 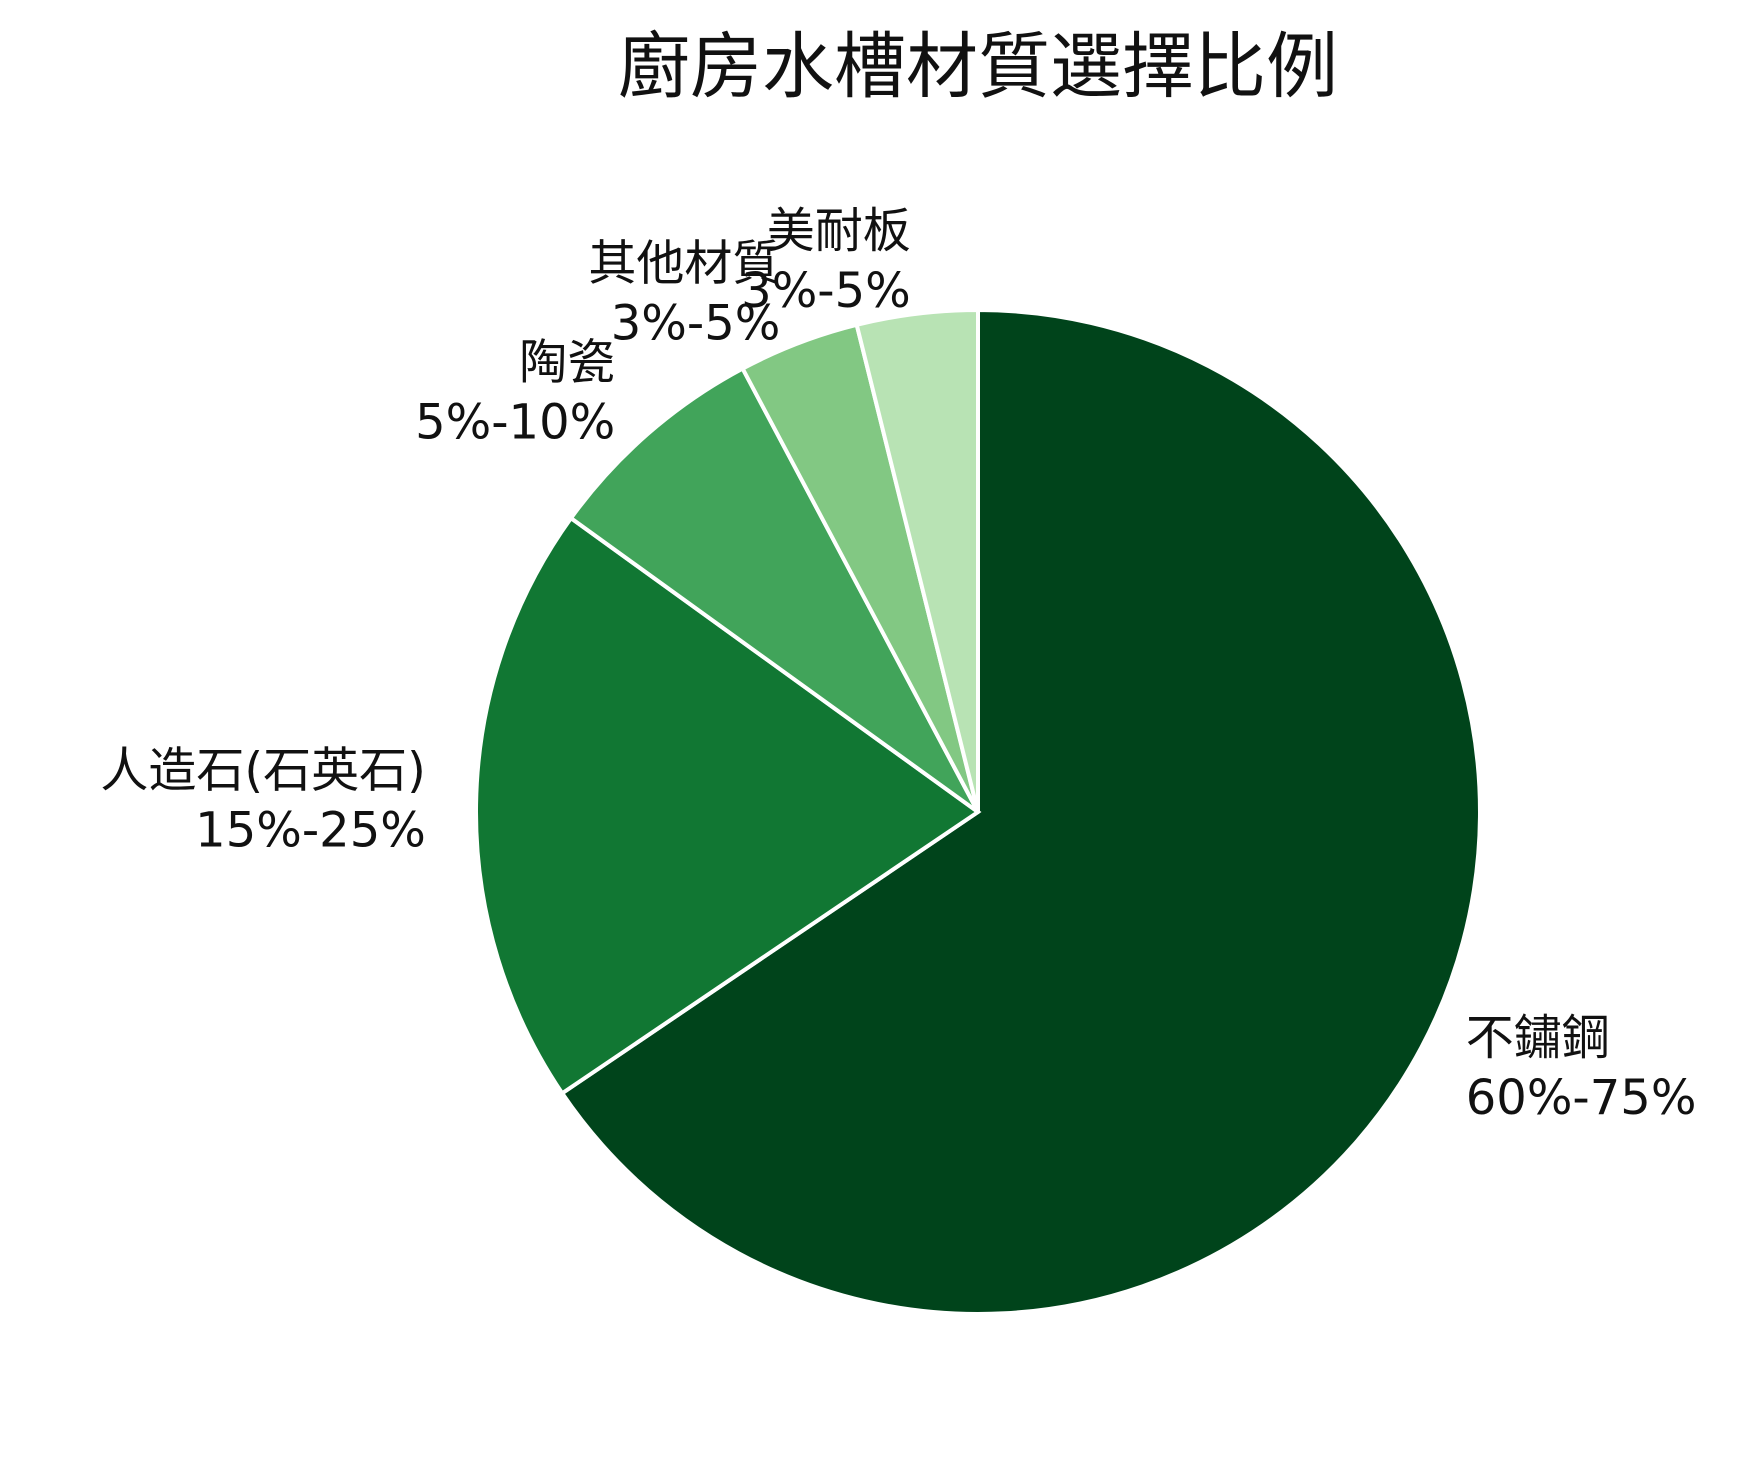 What do you see at coordinates (515, 423) in the screenshot?
I see `slice-value-label: 5%-10%` at bounding box center [515, 423].